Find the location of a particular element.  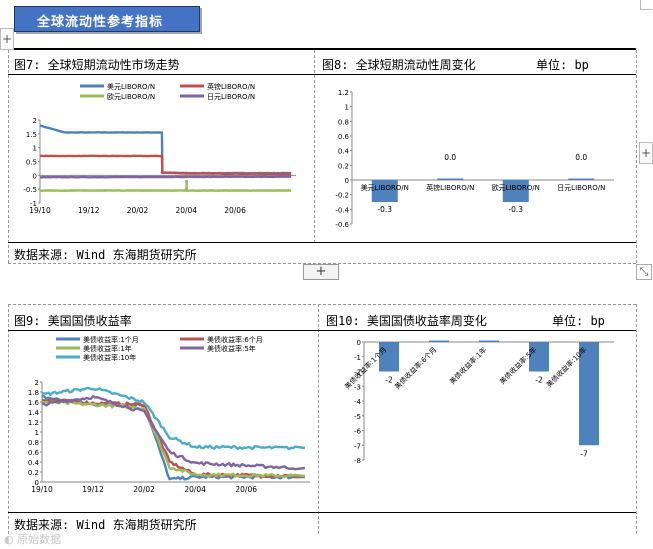

y-tick-label: 0.5 is located at coordinates (31, 163).